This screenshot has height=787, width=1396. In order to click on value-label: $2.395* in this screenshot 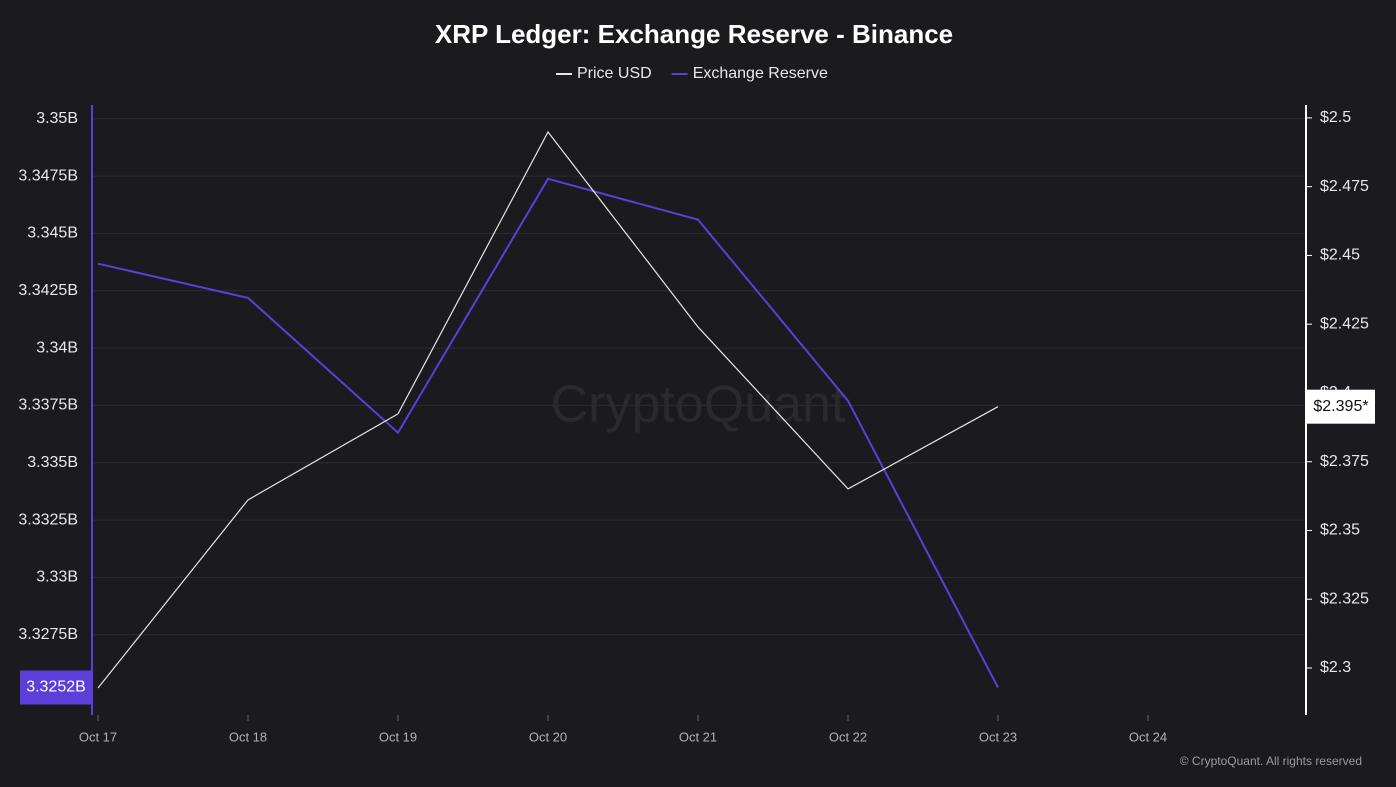, I will do `click(1340, 406)`.